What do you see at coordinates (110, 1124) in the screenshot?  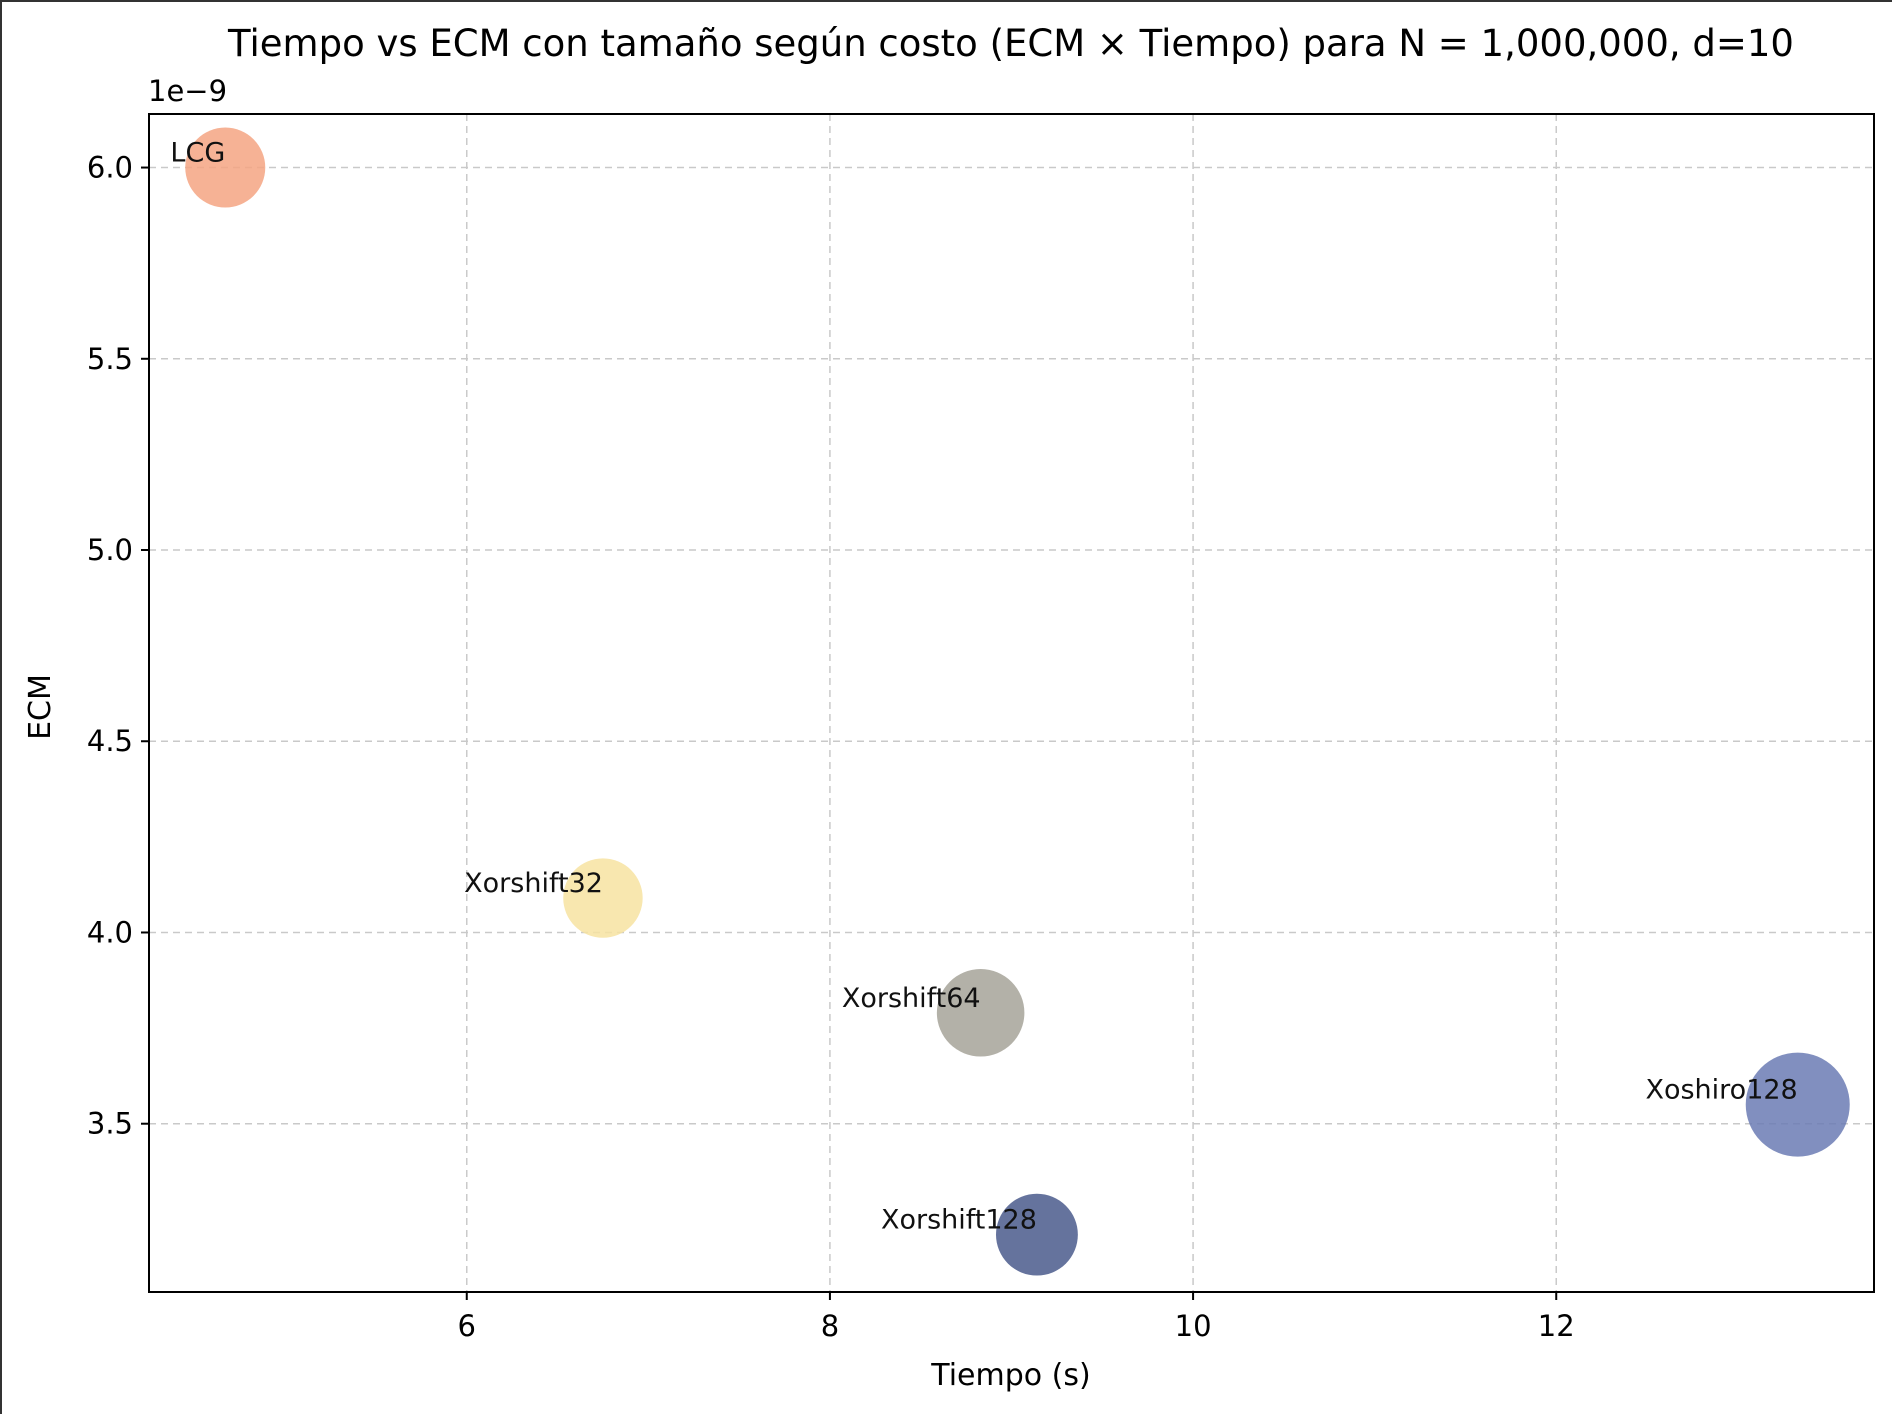 I see `y-tick-label: 3.5` at bounding box center [110, 1124].